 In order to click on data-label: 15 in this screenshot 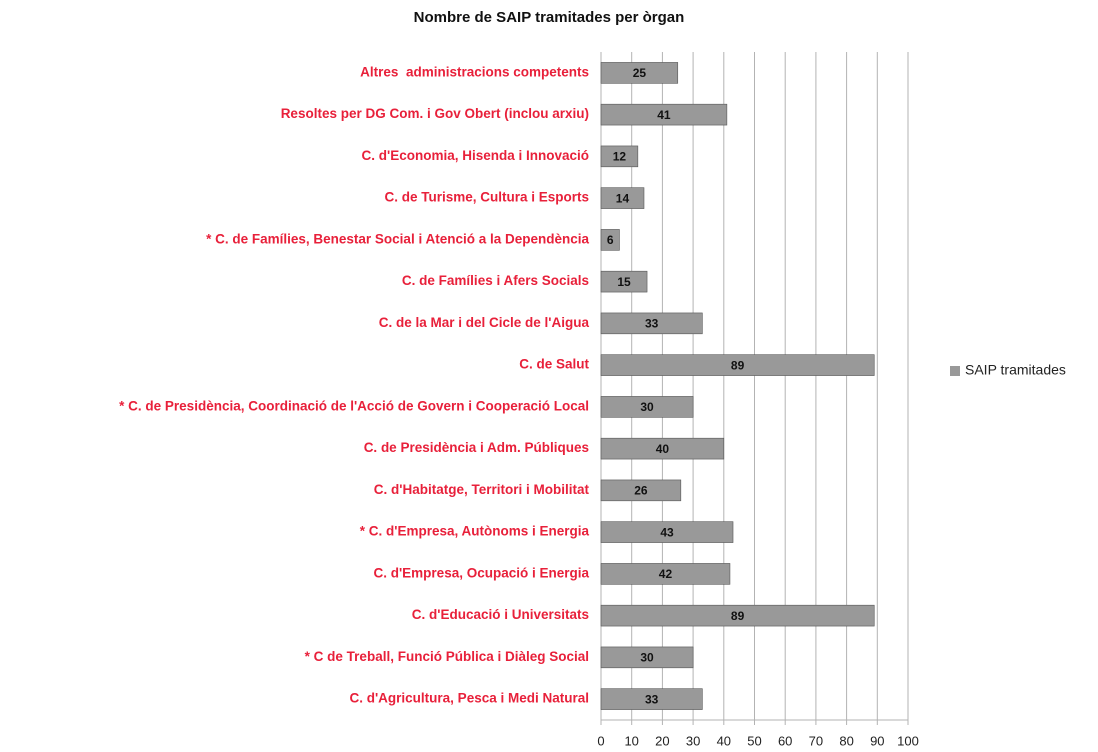, I will do `click(624, 282)`.